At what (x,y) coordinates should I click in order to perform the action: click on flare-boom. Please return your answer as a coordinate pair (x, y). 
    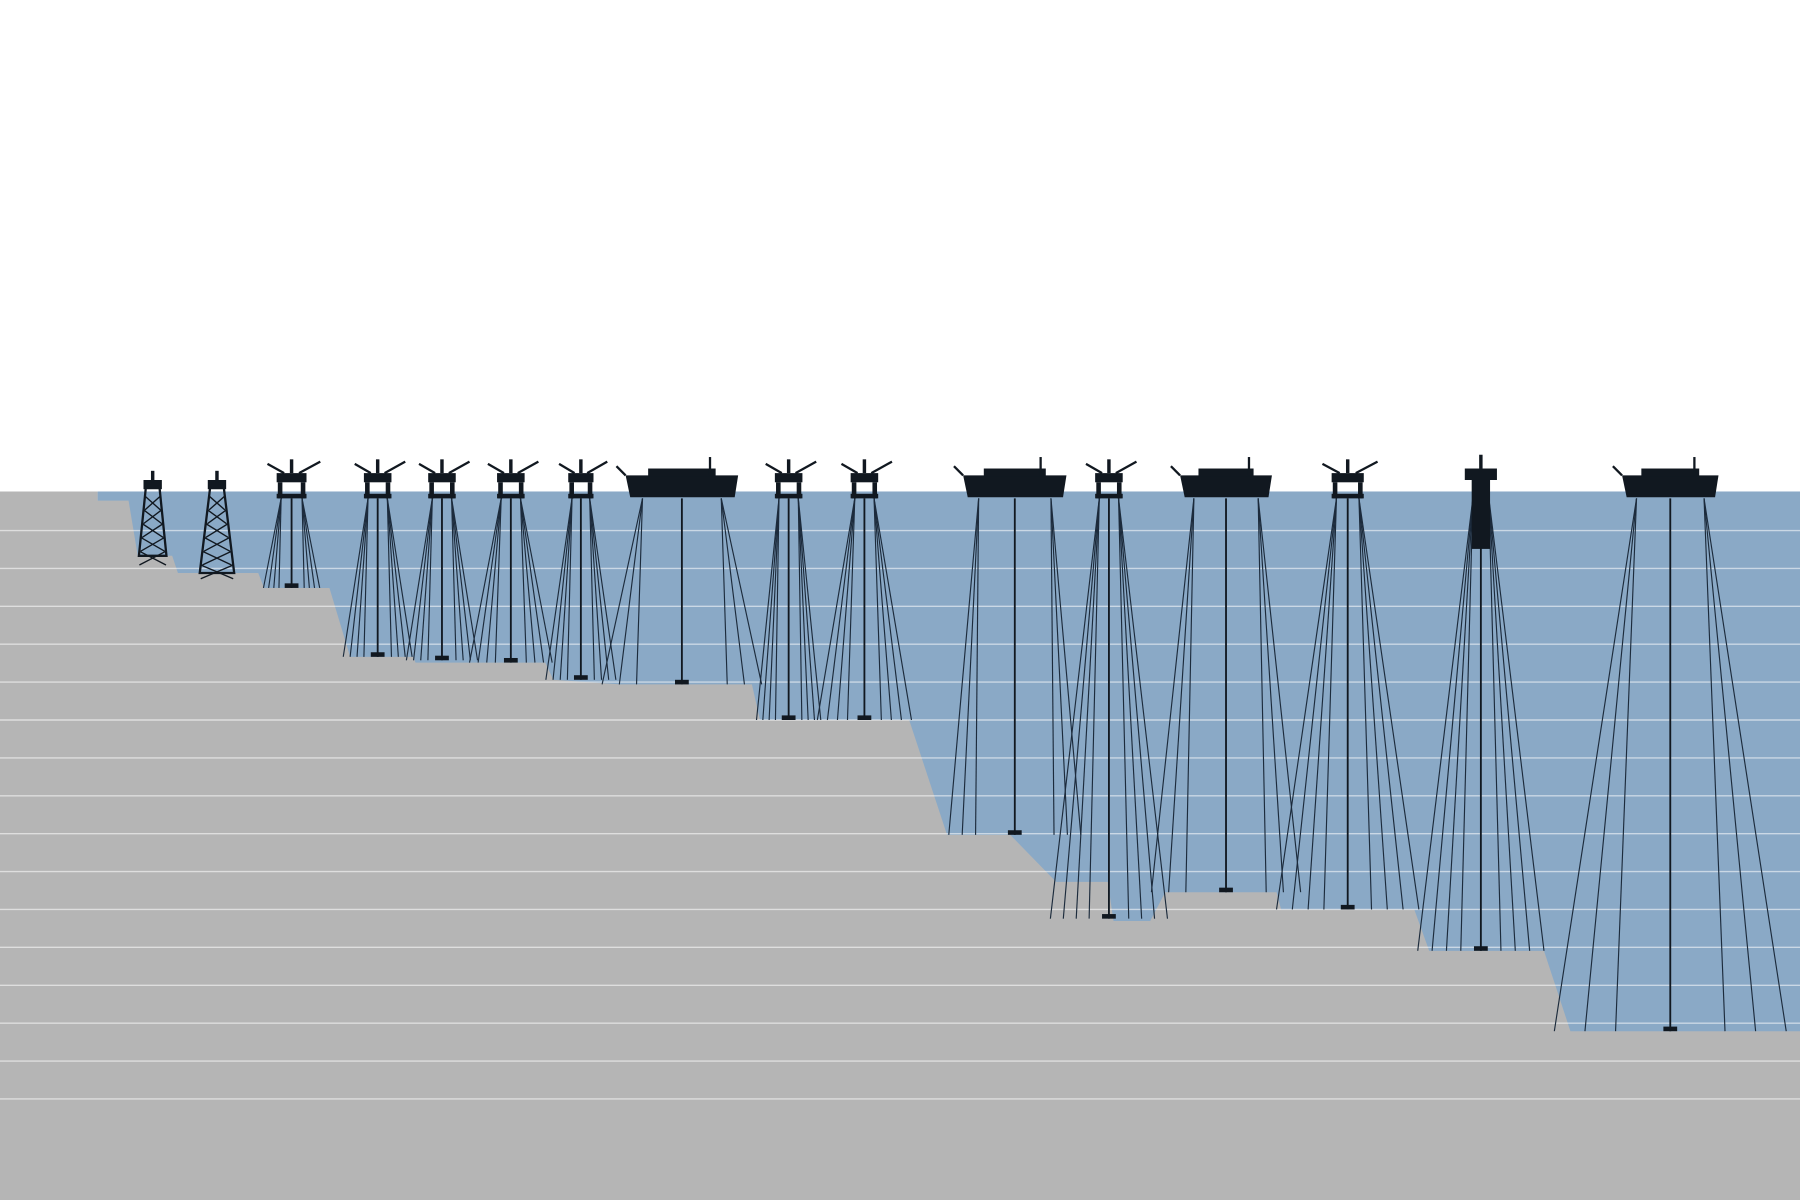
    Looking at the image, I should click on (621, 471).